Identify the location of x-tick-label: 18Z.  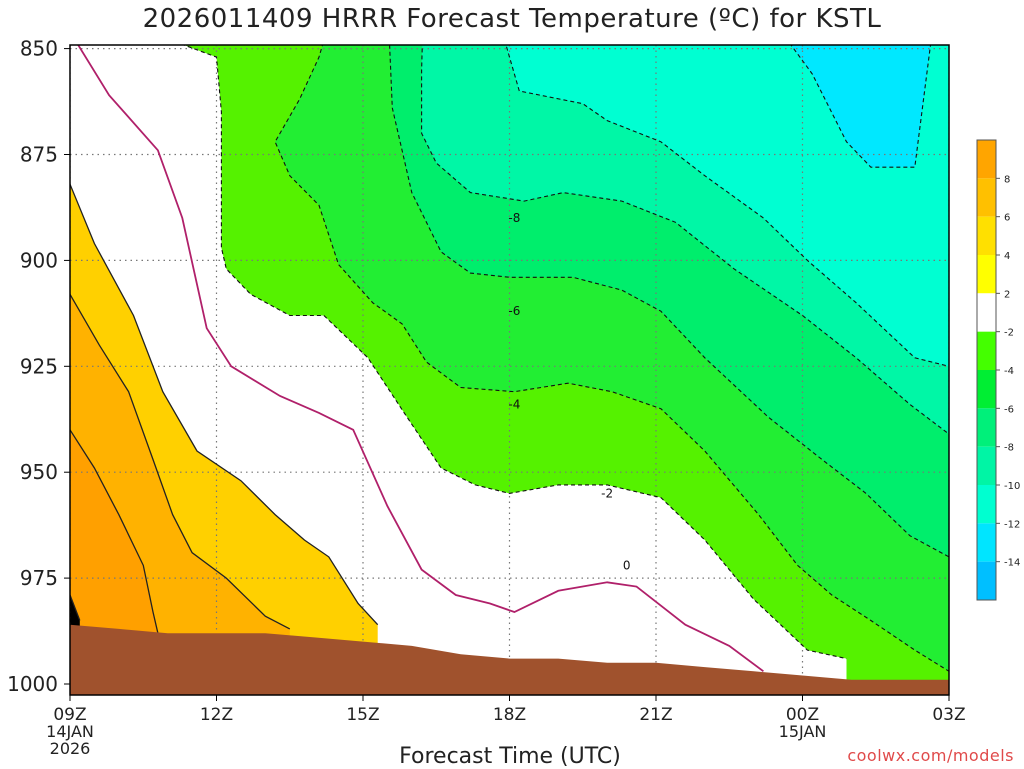
(509, 715).